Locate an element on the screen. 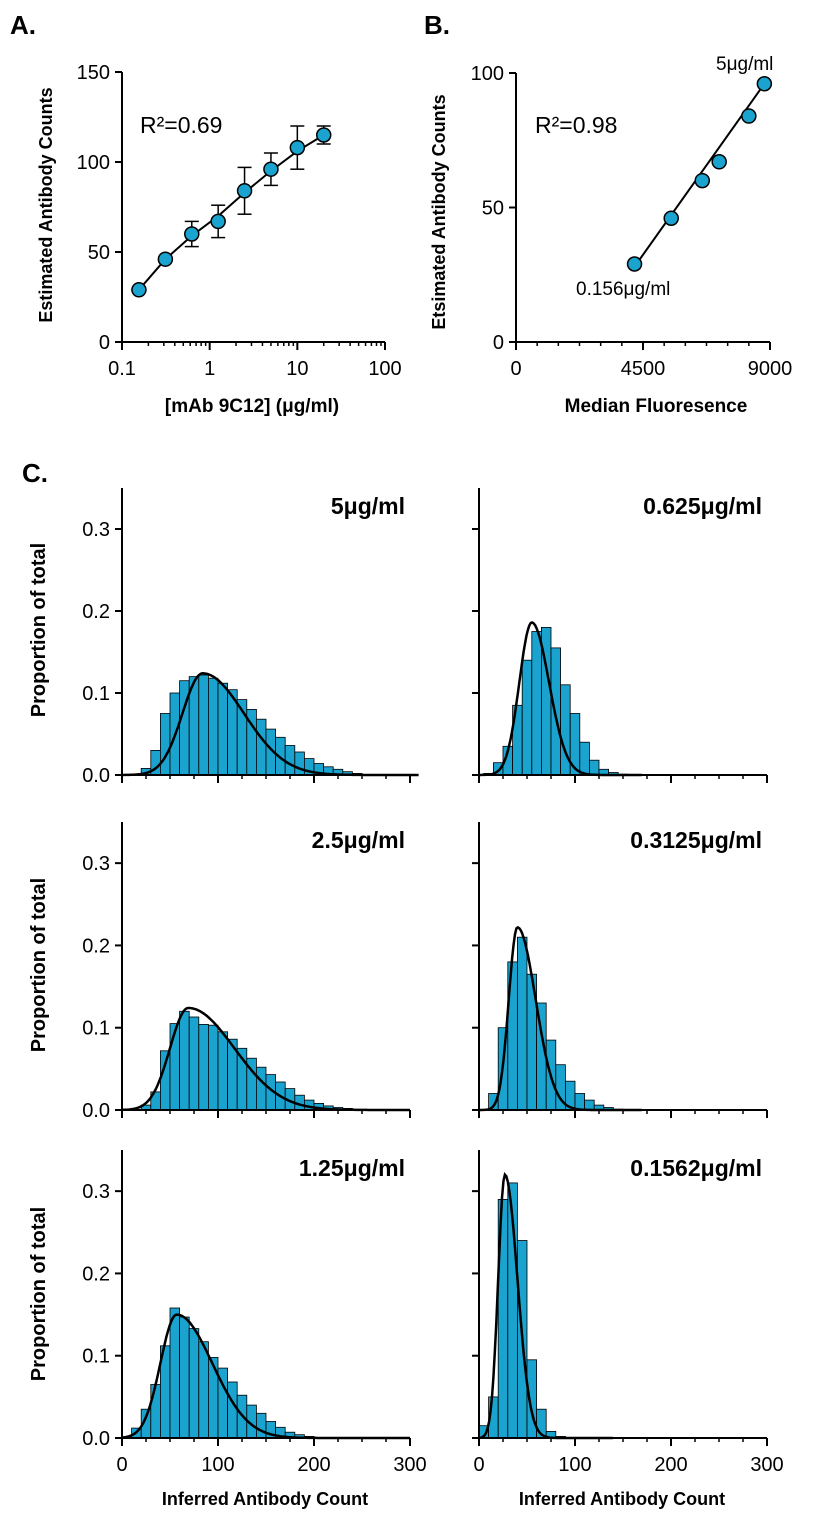  x-tick-label-a: 1 is located at coordinates (209, 369).